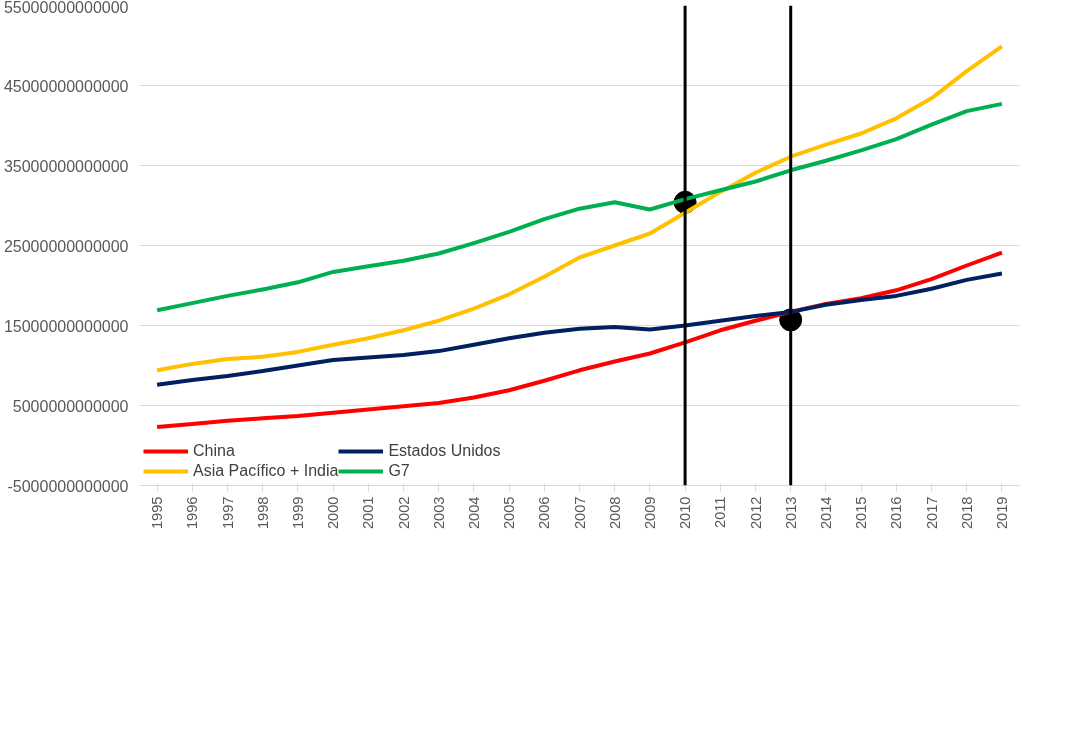 The image size is (1083, 747). Describe the element at coordinates (66, 86) in the screenshot. I see `y-tick-label: 45000000000000` at that location.